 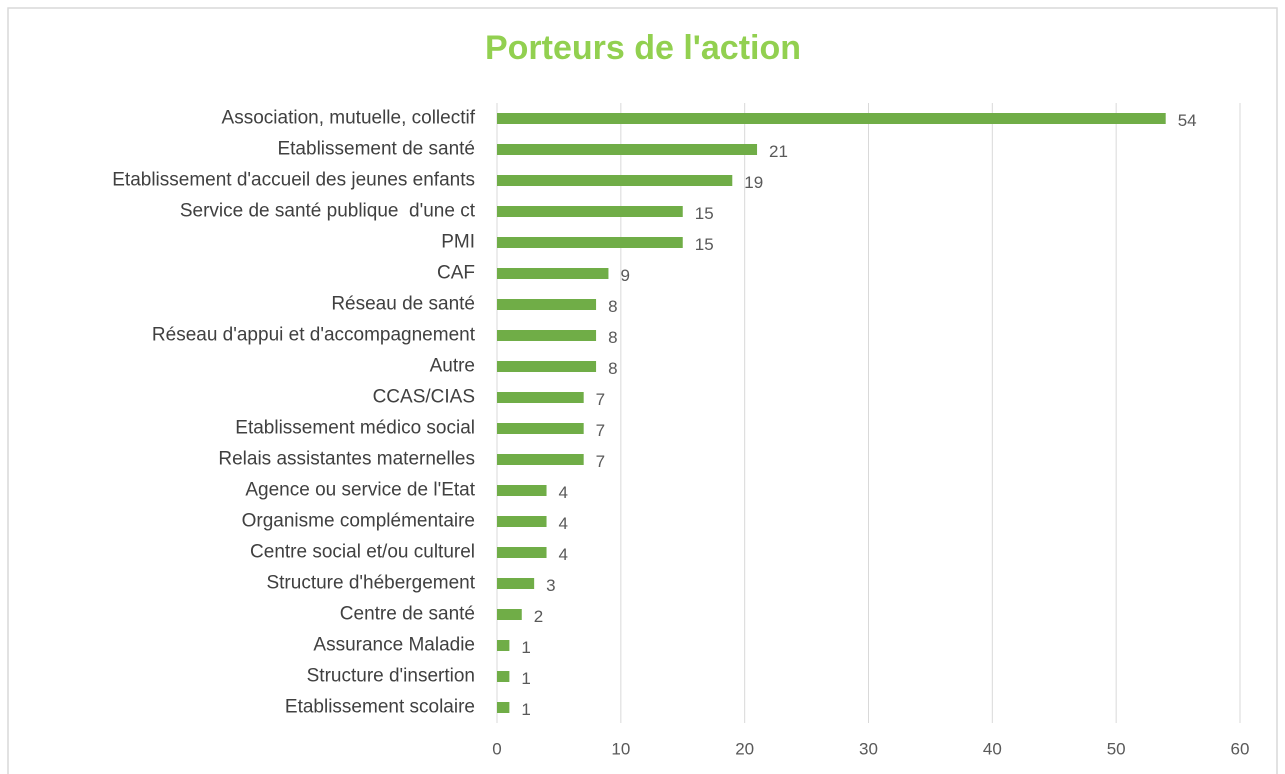 What do you see at coordinates (550, 585) in the screenshot?
I see `data-label: 3` at bounding box center [550, 585].